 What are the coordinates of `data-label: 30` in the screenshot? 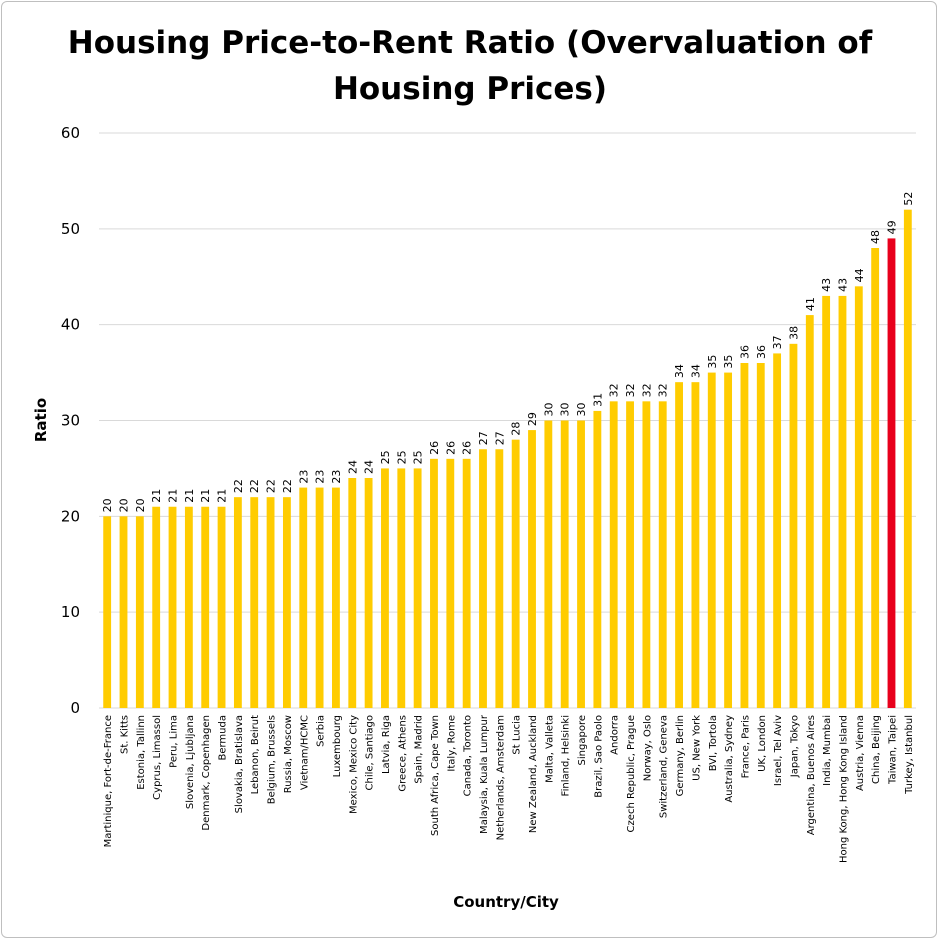 It's located at (581, 410).